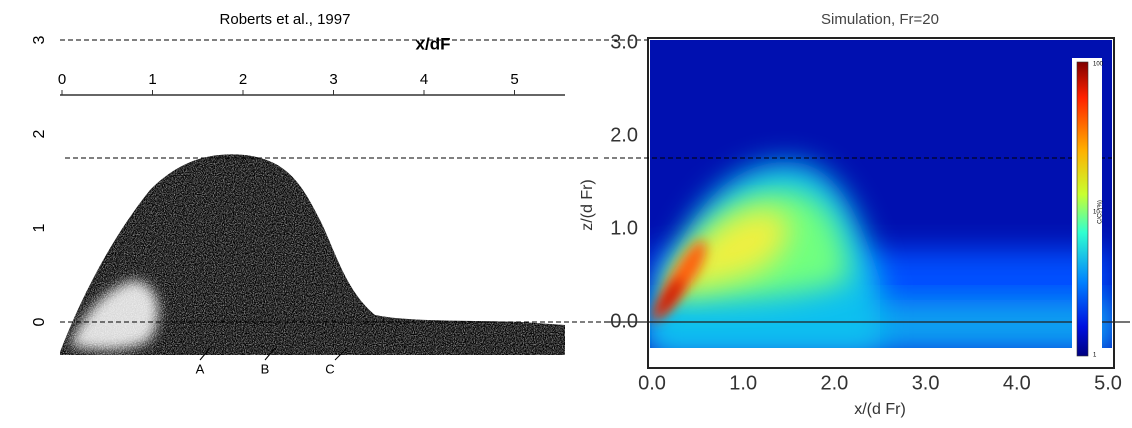 The height and width of the screenshot is (428, 1132). Describe the element at coordinates (39, 180) in the screenshot. I see `left-y-ticks: 3 2 1 0` at that location.